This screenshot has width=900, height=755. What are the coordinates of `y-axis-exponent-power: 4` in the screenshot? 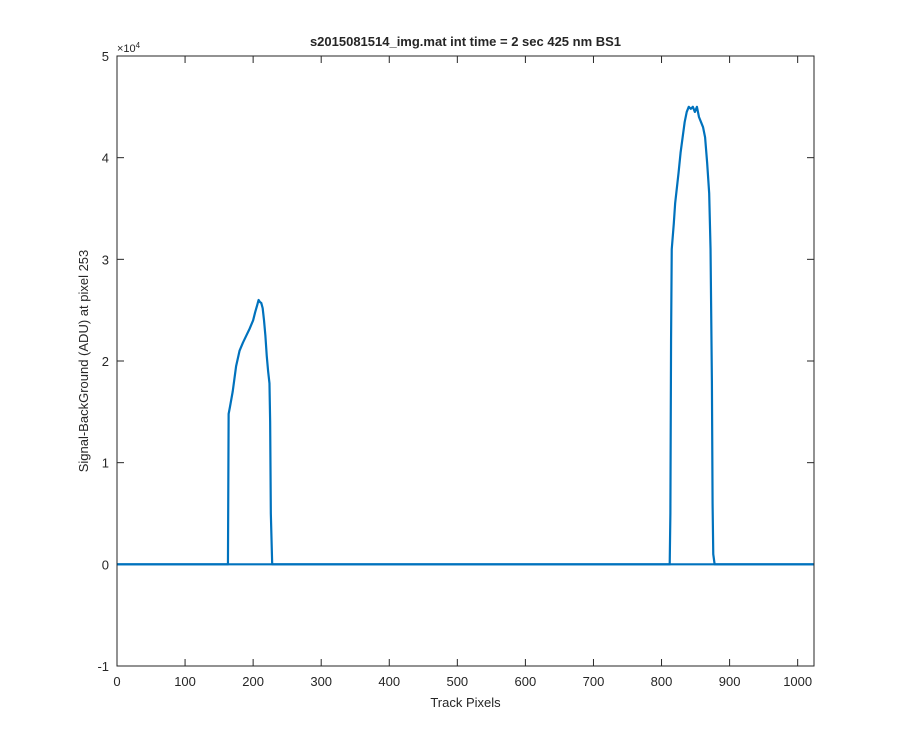 It's located at (138, 45).